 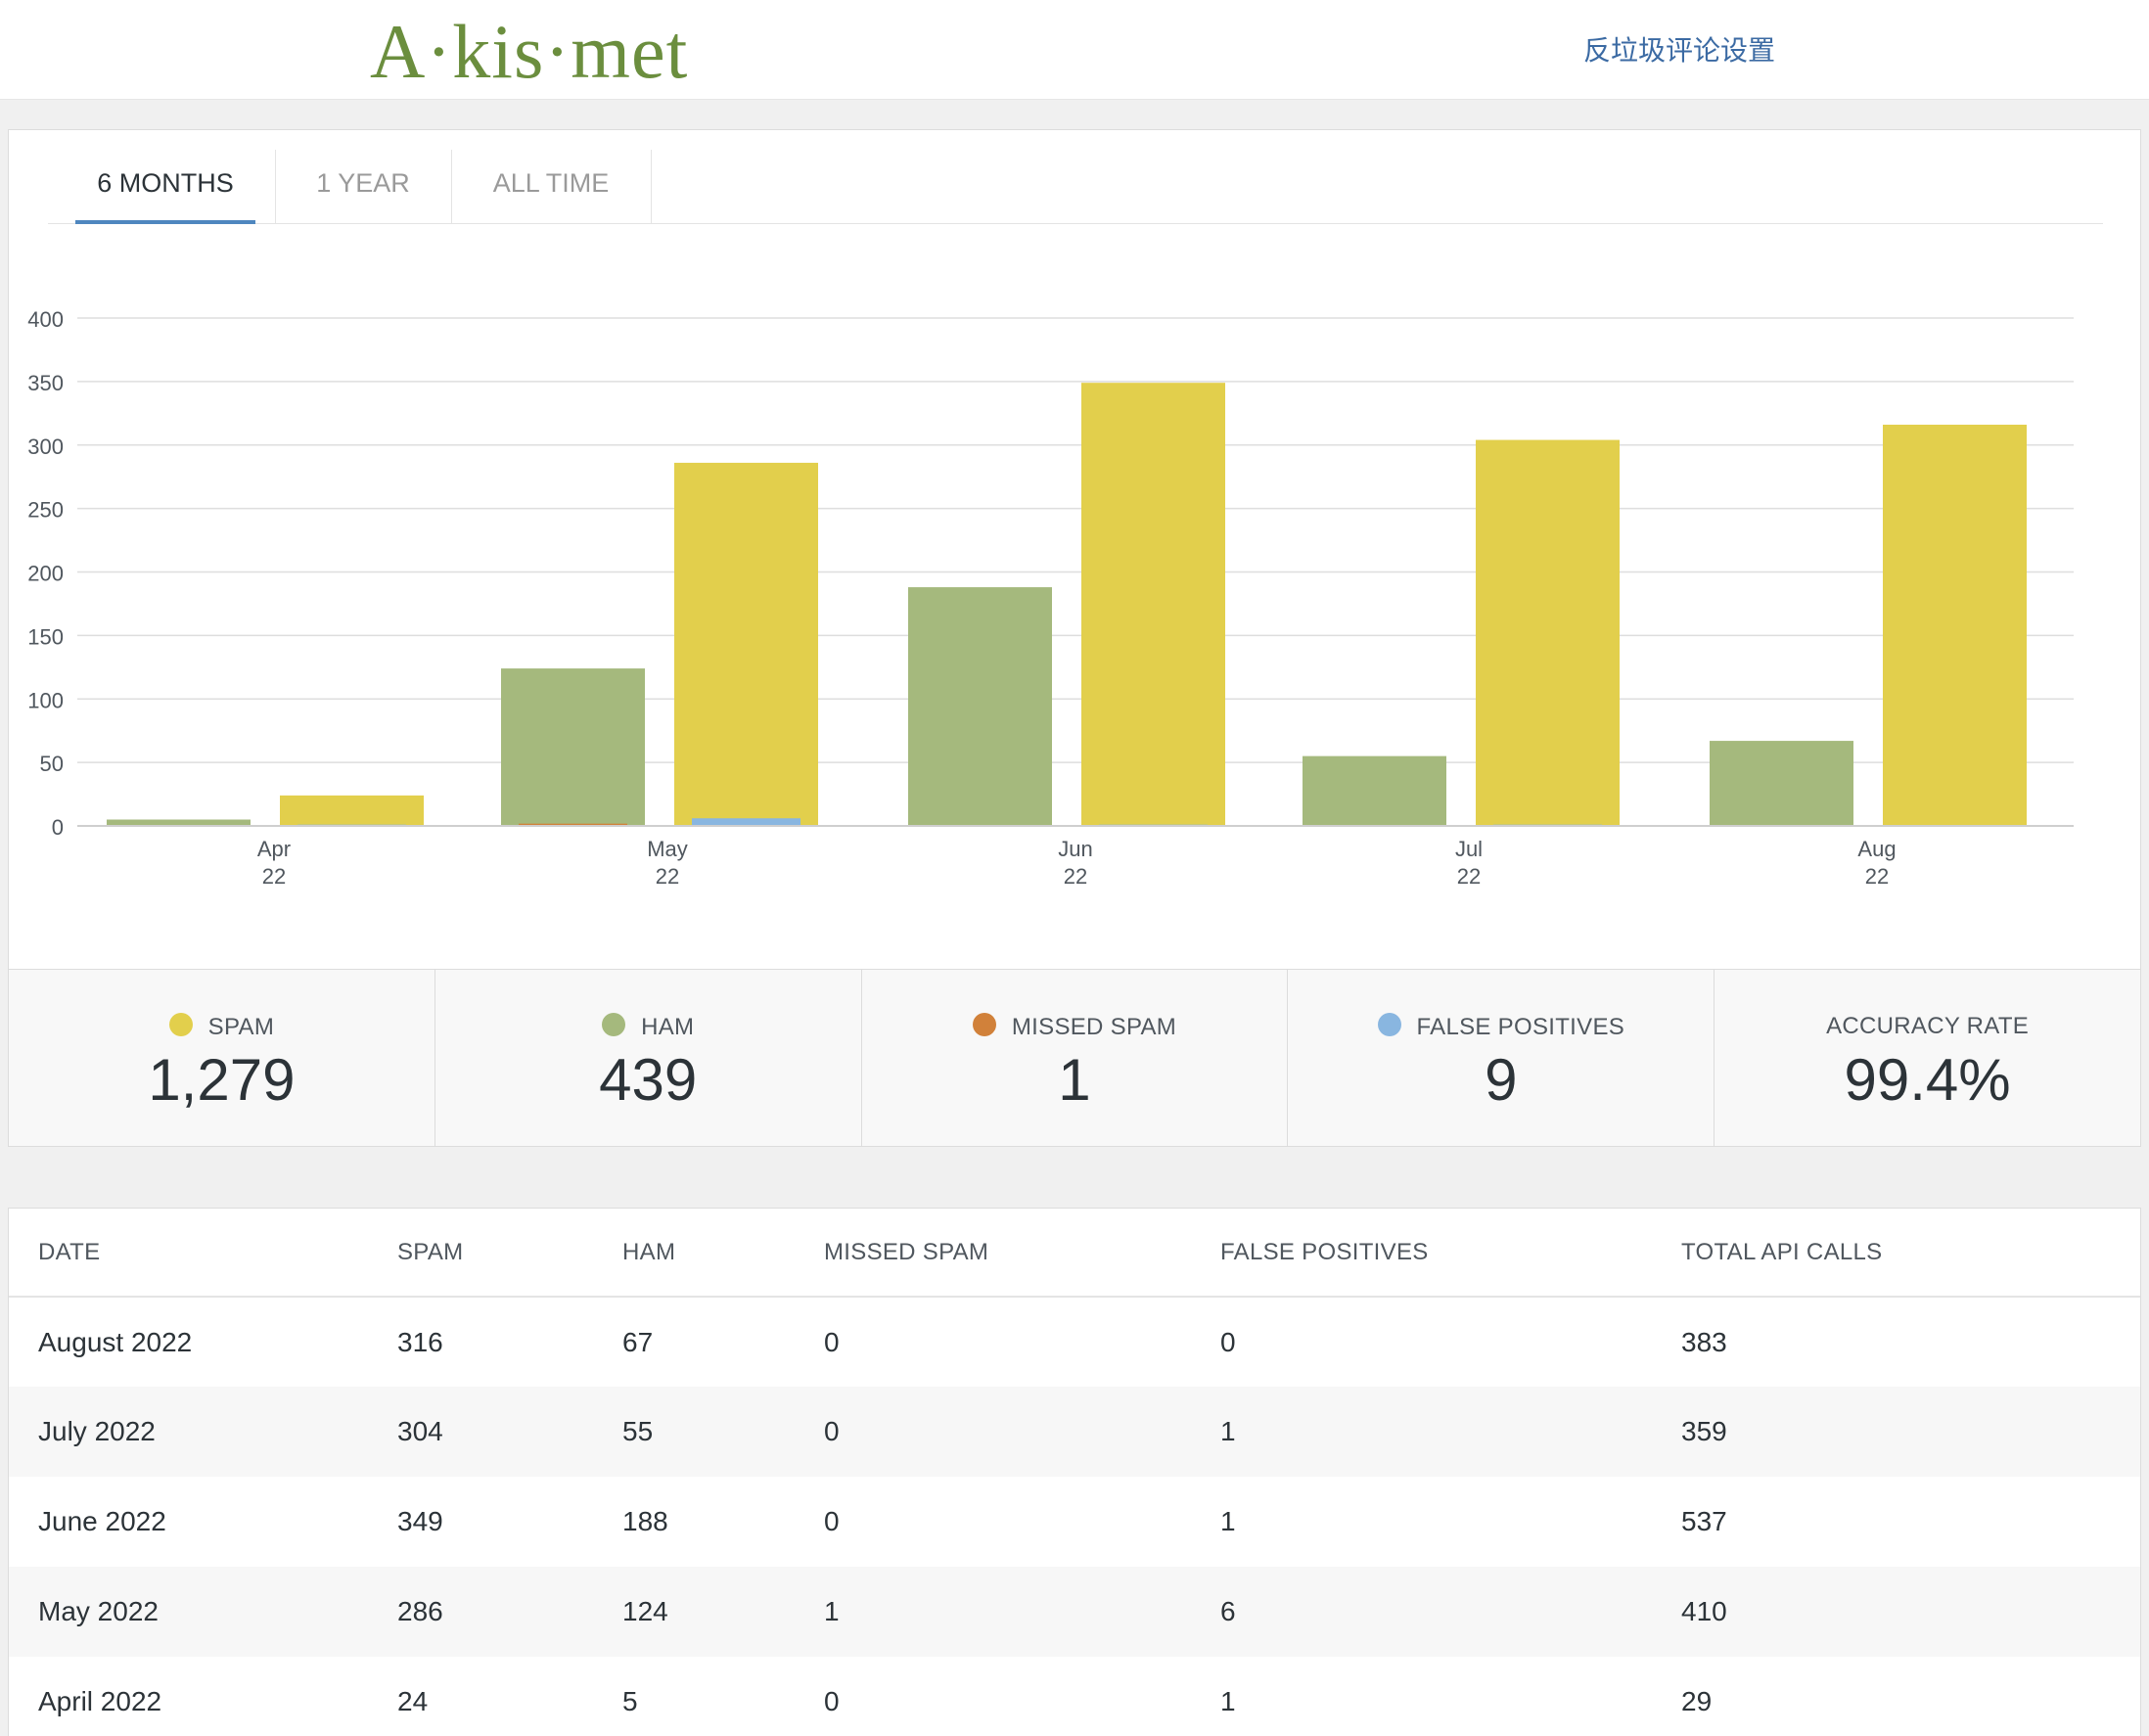 I want to click on stat-false-positives: FALSE POSITIVES 9, so click(x=1501, y=1058).